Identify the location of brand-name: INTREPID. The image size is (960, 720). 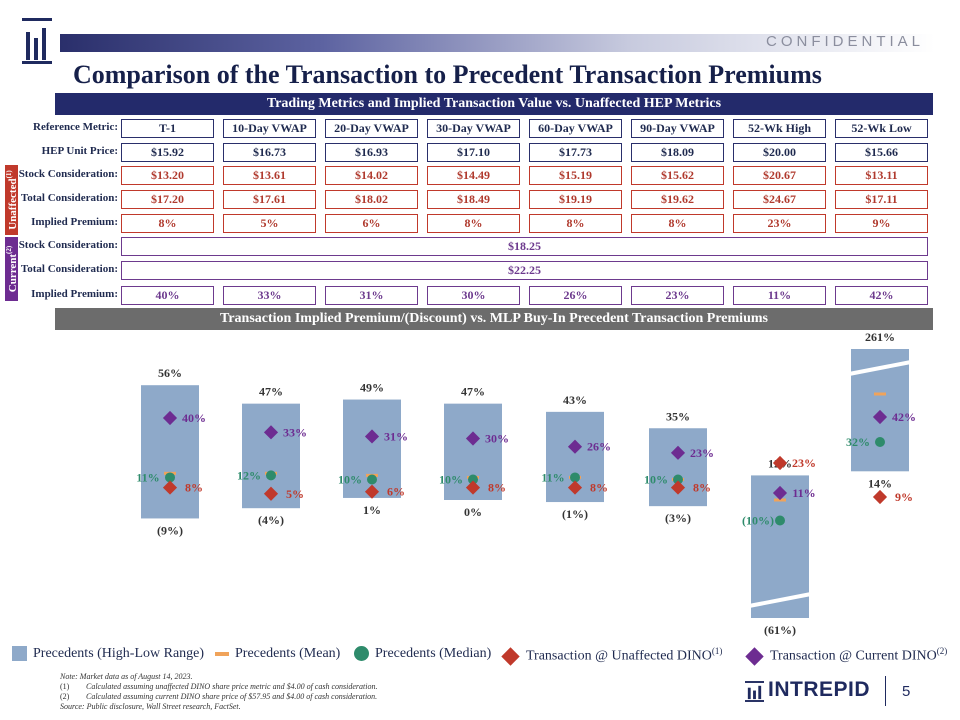
(819, 689).